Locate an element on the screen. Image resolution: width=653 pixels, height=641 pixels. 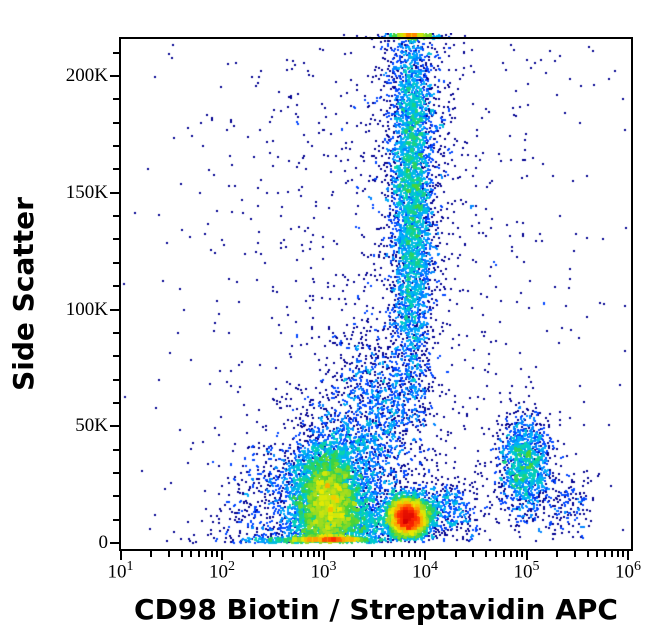
y-tick-label: 150K is located at coordinates (86, 192).